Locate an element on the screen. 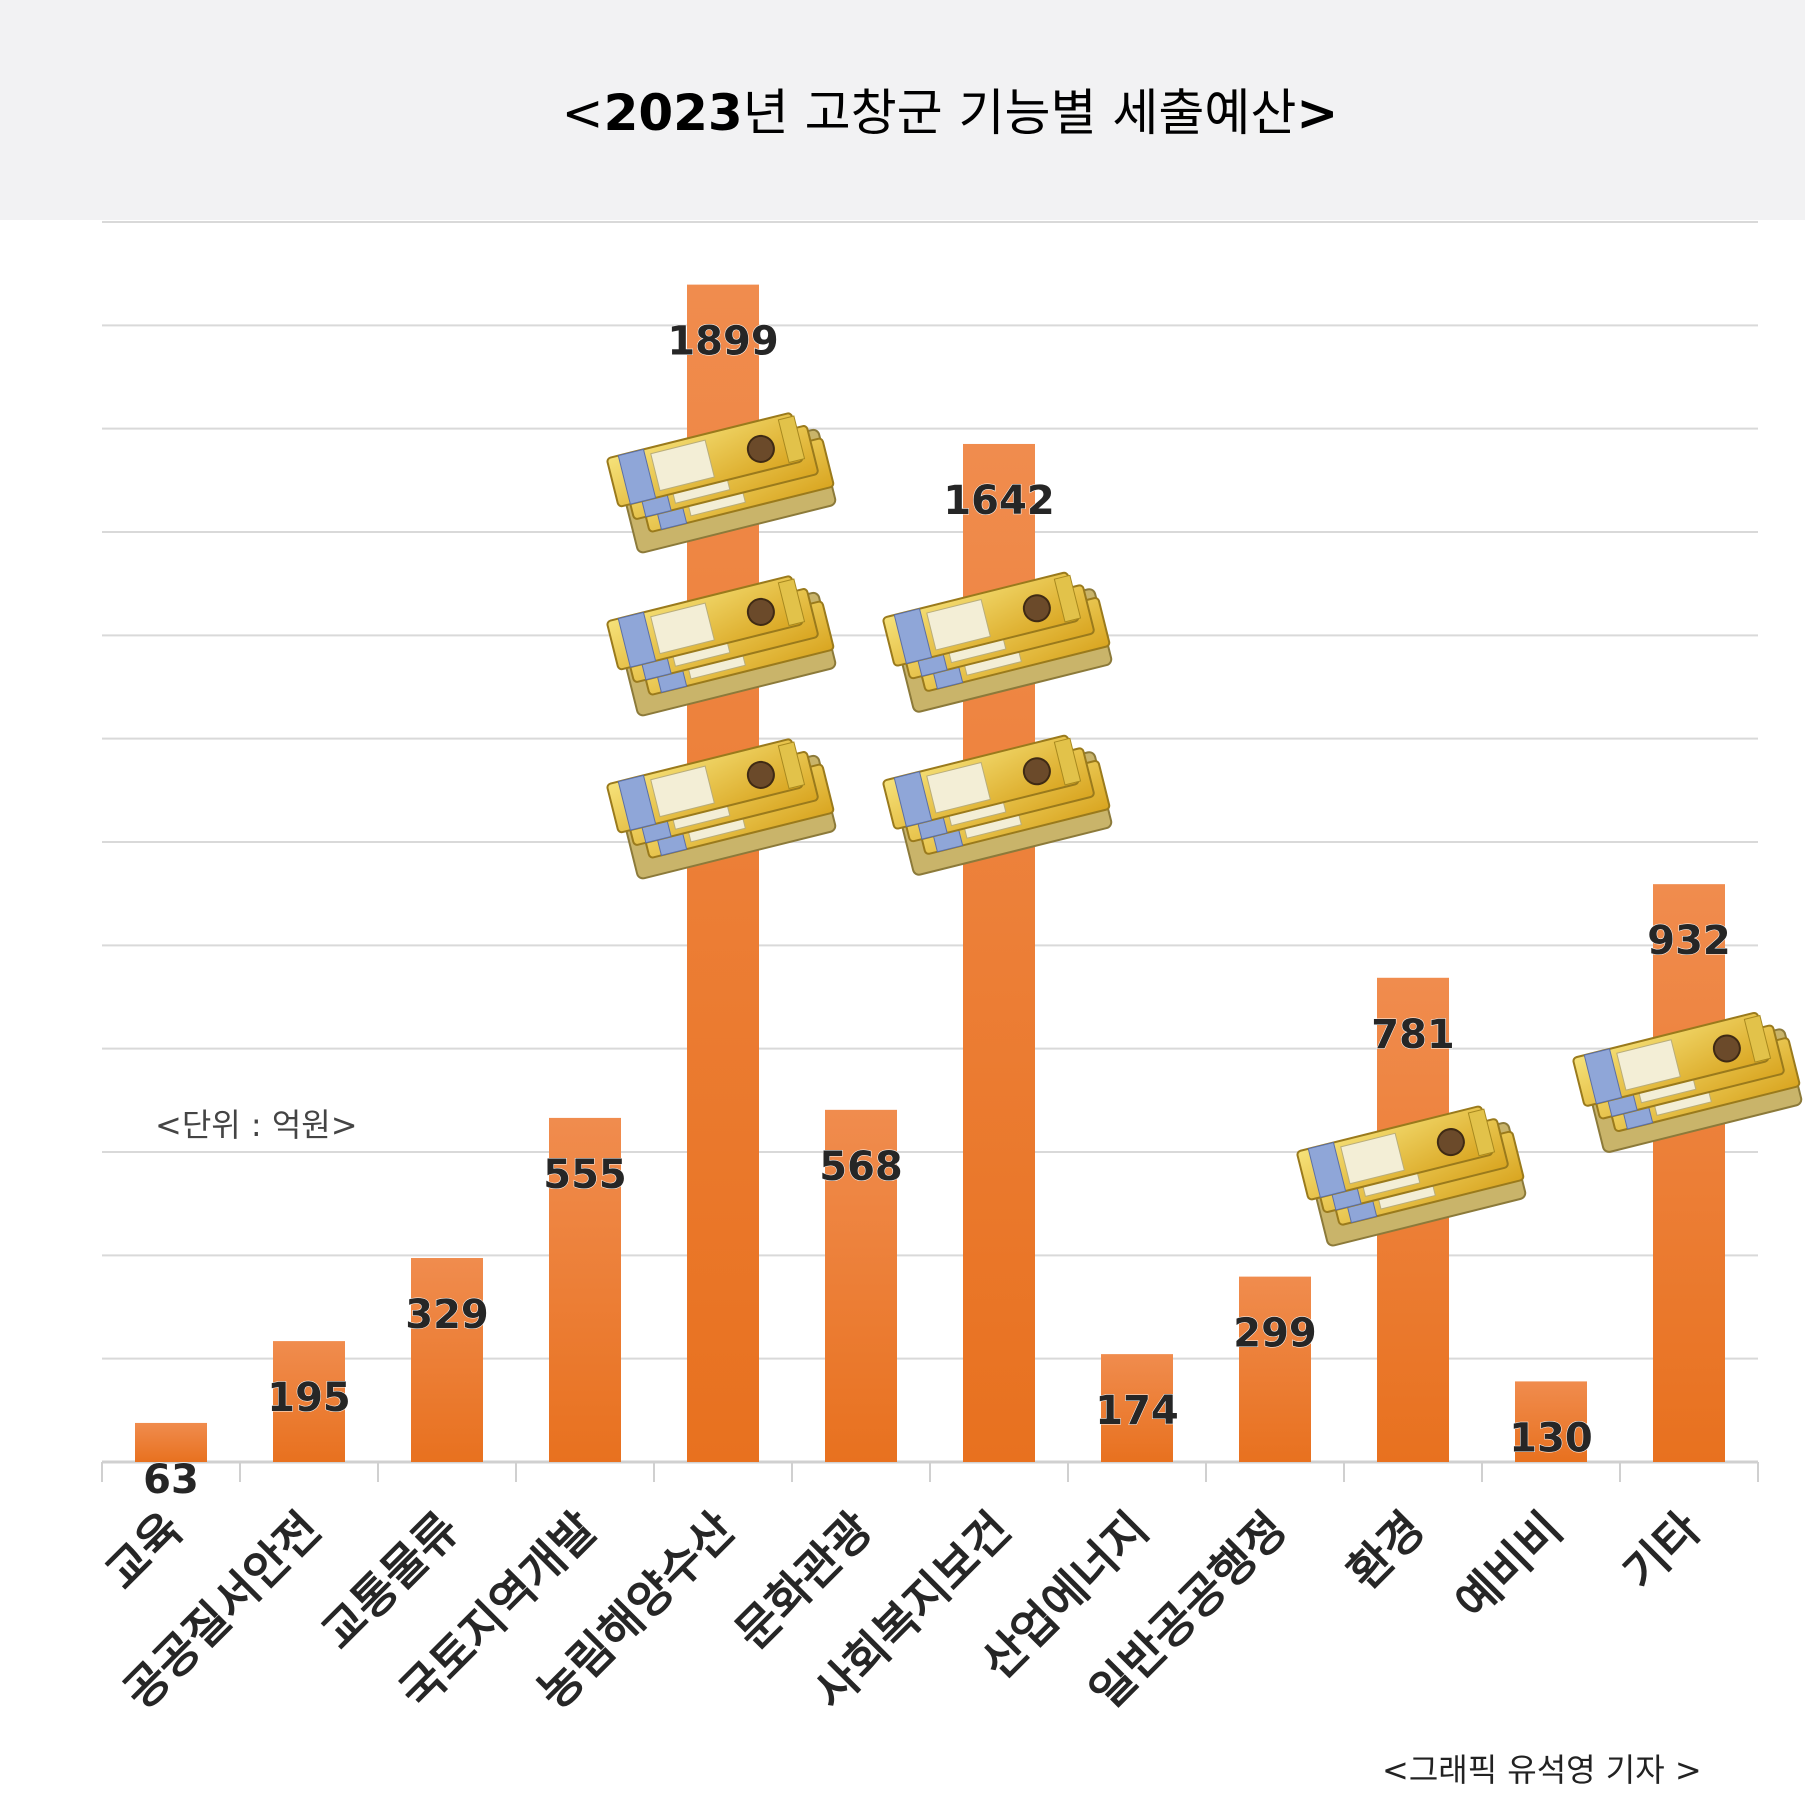 Image resolution: width=1805 pixels, height=1820 pixels. value-label: 781 is located at coordinates (1413, 1035).